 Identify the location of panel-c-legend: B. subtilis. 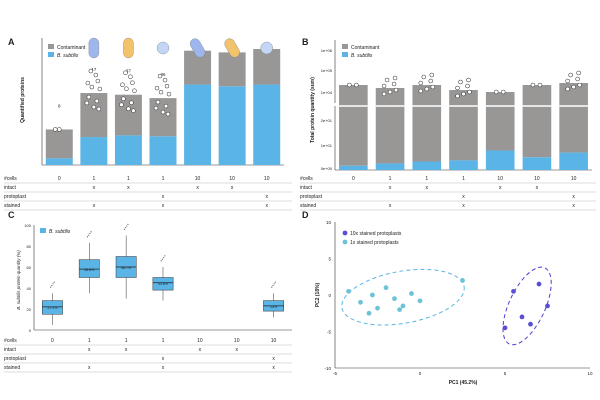
(60, 232).